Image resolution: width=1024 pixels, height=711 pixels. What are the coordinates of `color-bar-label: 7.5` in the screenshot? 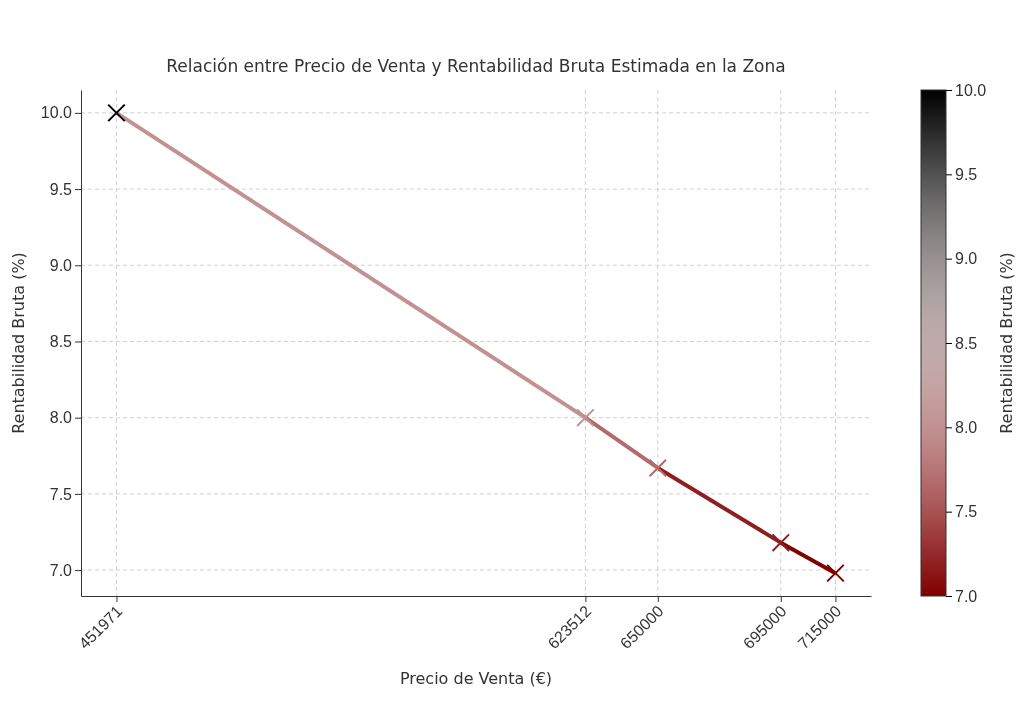 It's located at (966, 512).